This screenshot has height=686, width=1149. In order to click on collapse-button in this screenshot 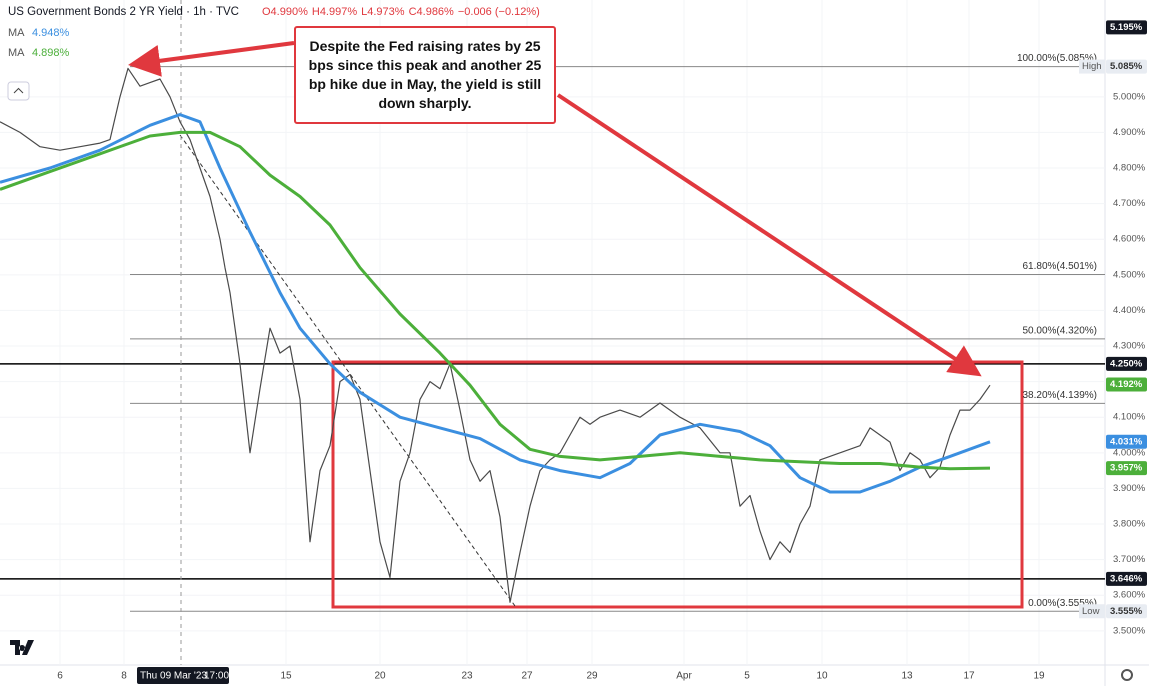, I will do `click(18, 91)`.